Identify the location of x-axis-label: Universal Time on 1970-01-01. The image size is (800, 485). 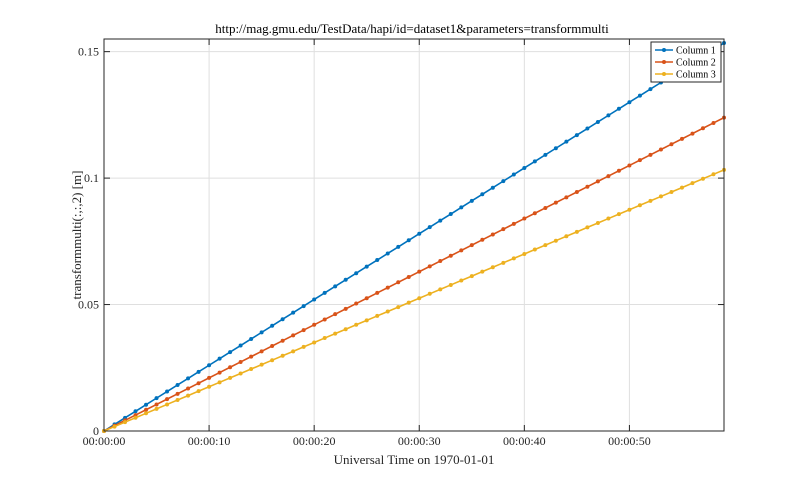
(414, 459).